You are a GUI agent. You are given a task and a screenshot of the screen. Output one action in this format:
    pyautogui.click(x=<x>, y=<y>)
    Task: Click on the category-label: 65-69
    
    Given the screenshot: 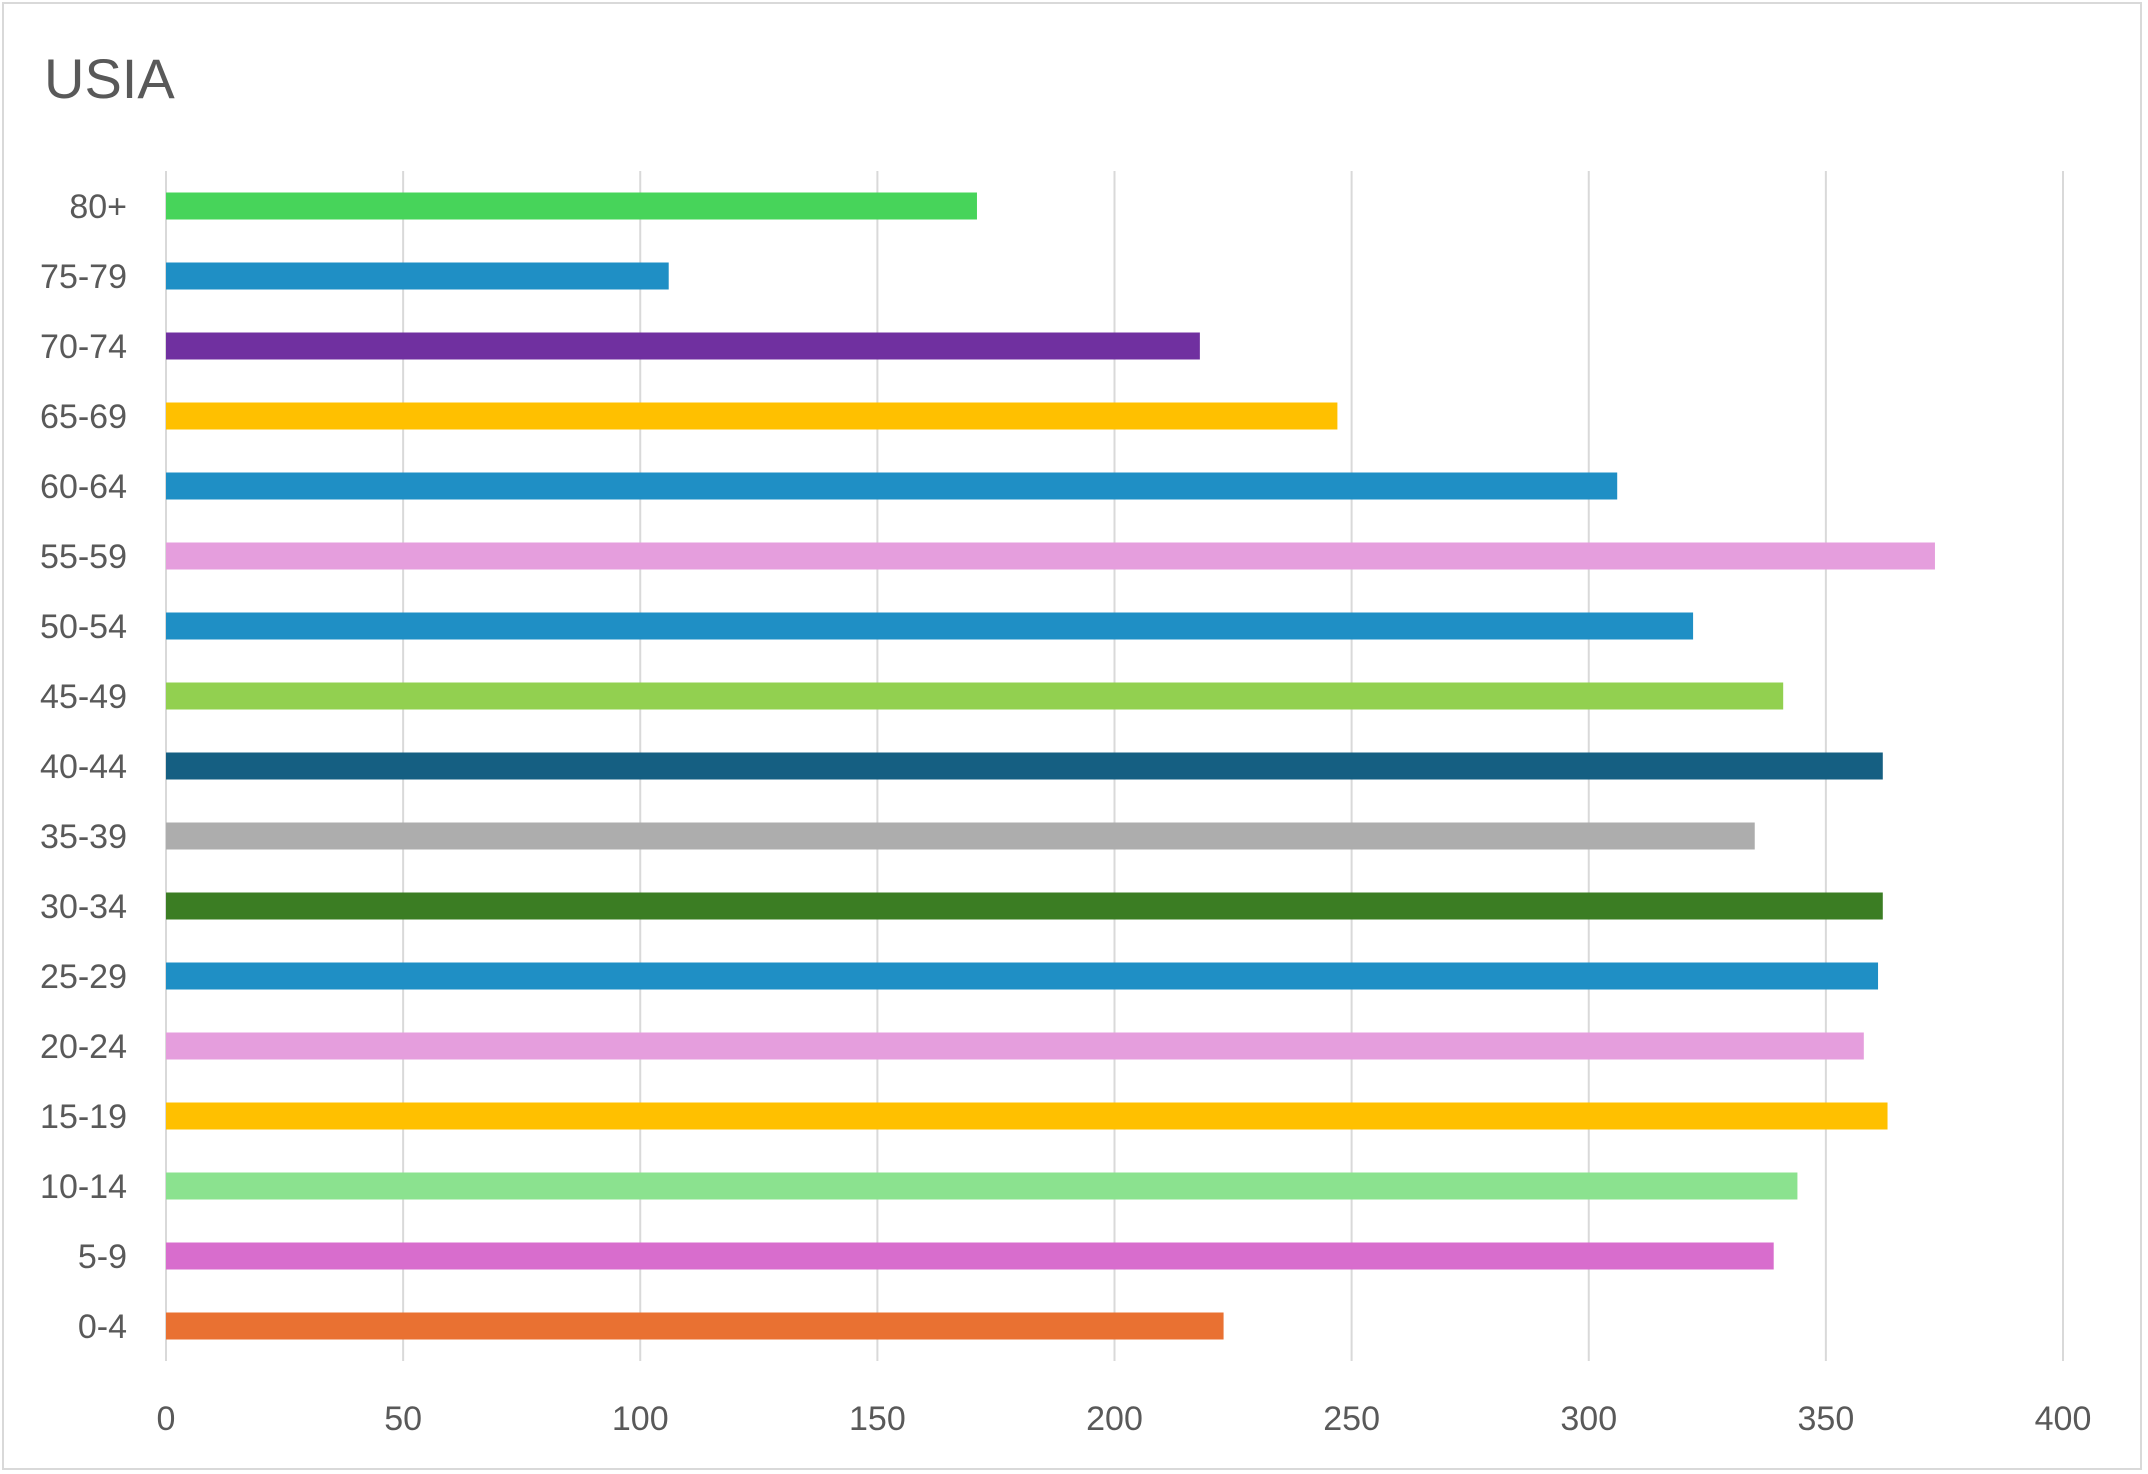 What is the action you would take?
    pyautogui.click(x=83, y=417)
    